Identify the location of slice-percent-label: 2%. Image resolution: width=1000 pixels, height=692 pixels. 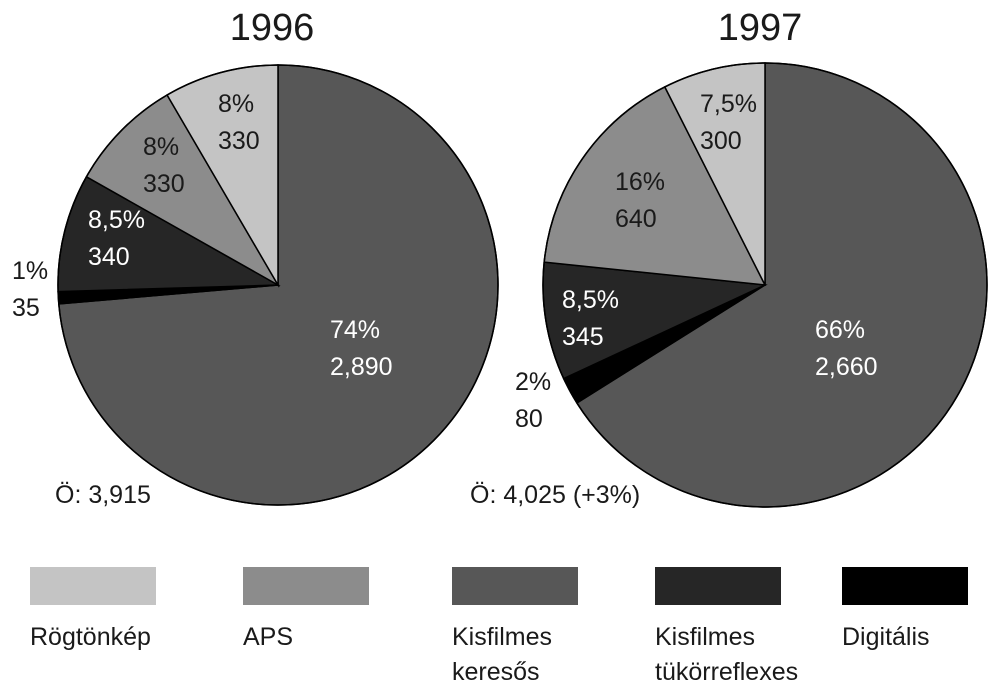
(533, 382).